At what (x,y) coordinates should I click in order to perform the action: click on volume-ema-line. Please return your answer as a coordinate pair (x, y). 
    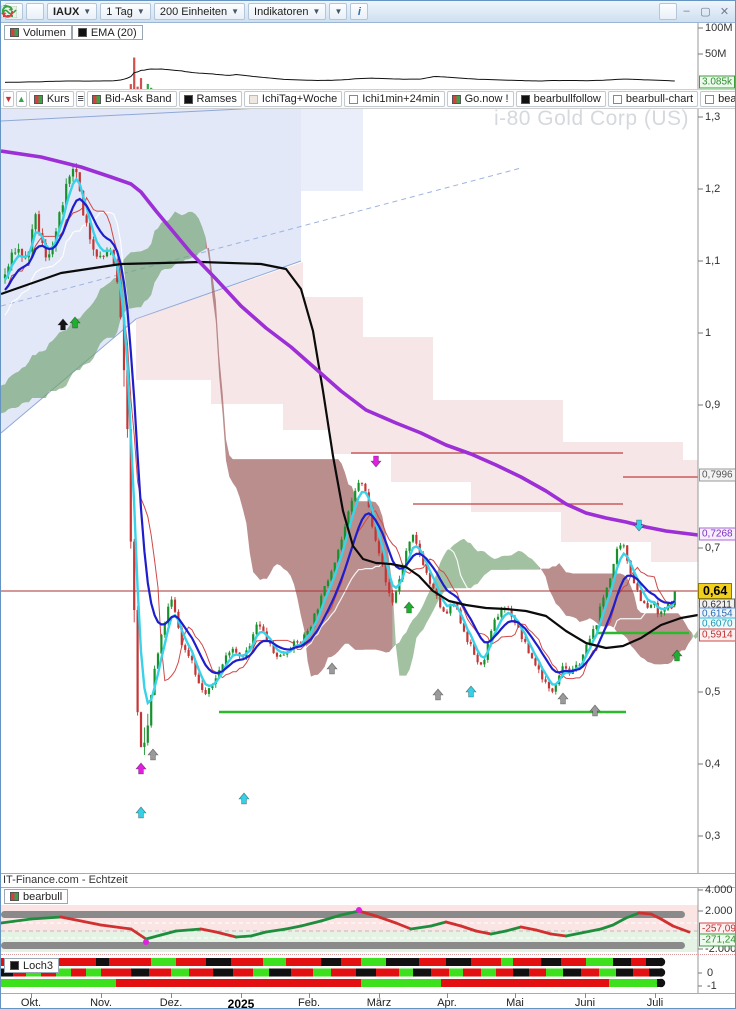
    Looking at the image, I should click on (339, 75).